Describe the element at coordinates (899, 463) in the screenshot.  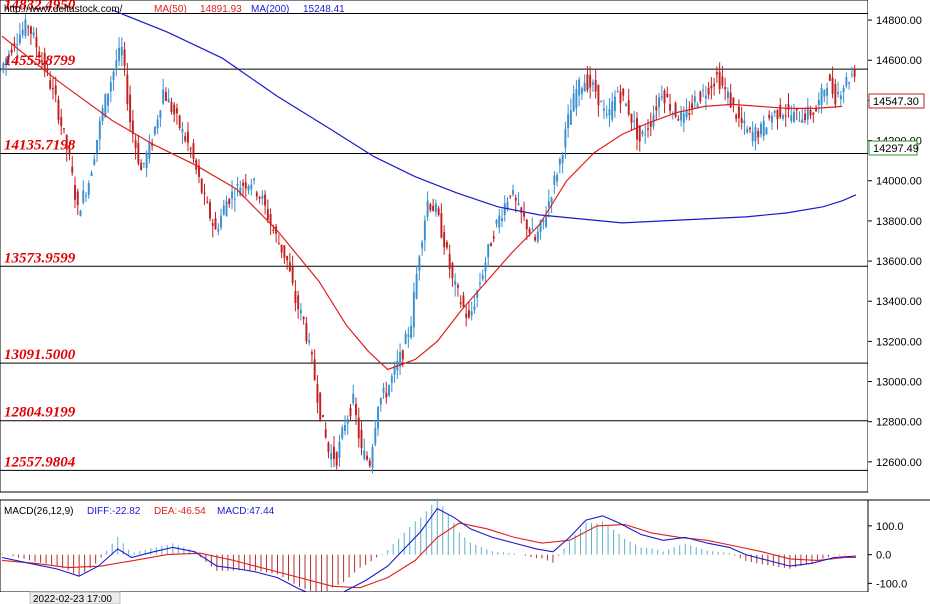
I see `y-tick-label: 12600.00` at that location.